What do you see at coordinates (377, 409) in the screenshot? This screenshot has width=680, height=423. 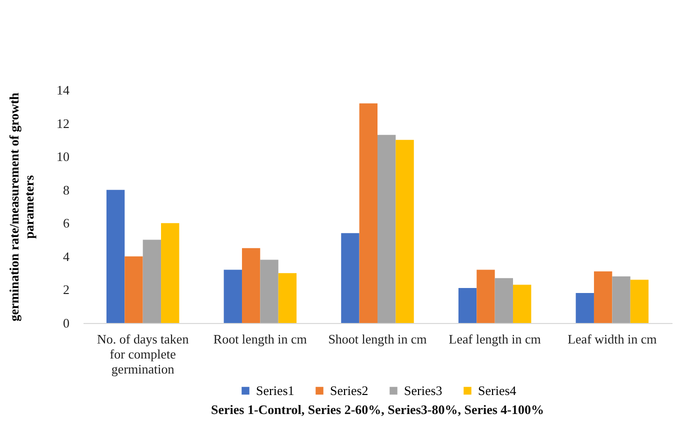 I see `text: Series 1-Control, Series 2-60%, Series3-80%, Series 4-100%` at bounding box center [377, 409].